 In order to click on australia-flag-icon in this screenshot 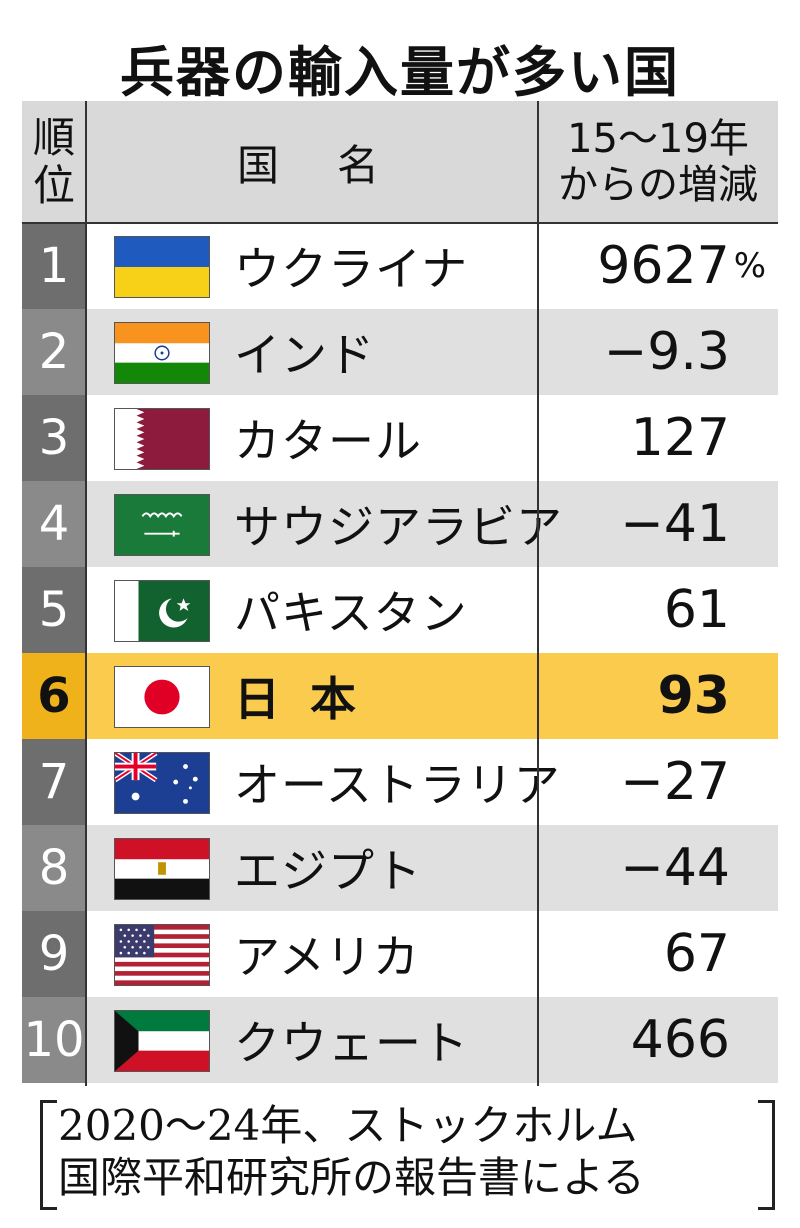, I will do `click(162, 783)`.